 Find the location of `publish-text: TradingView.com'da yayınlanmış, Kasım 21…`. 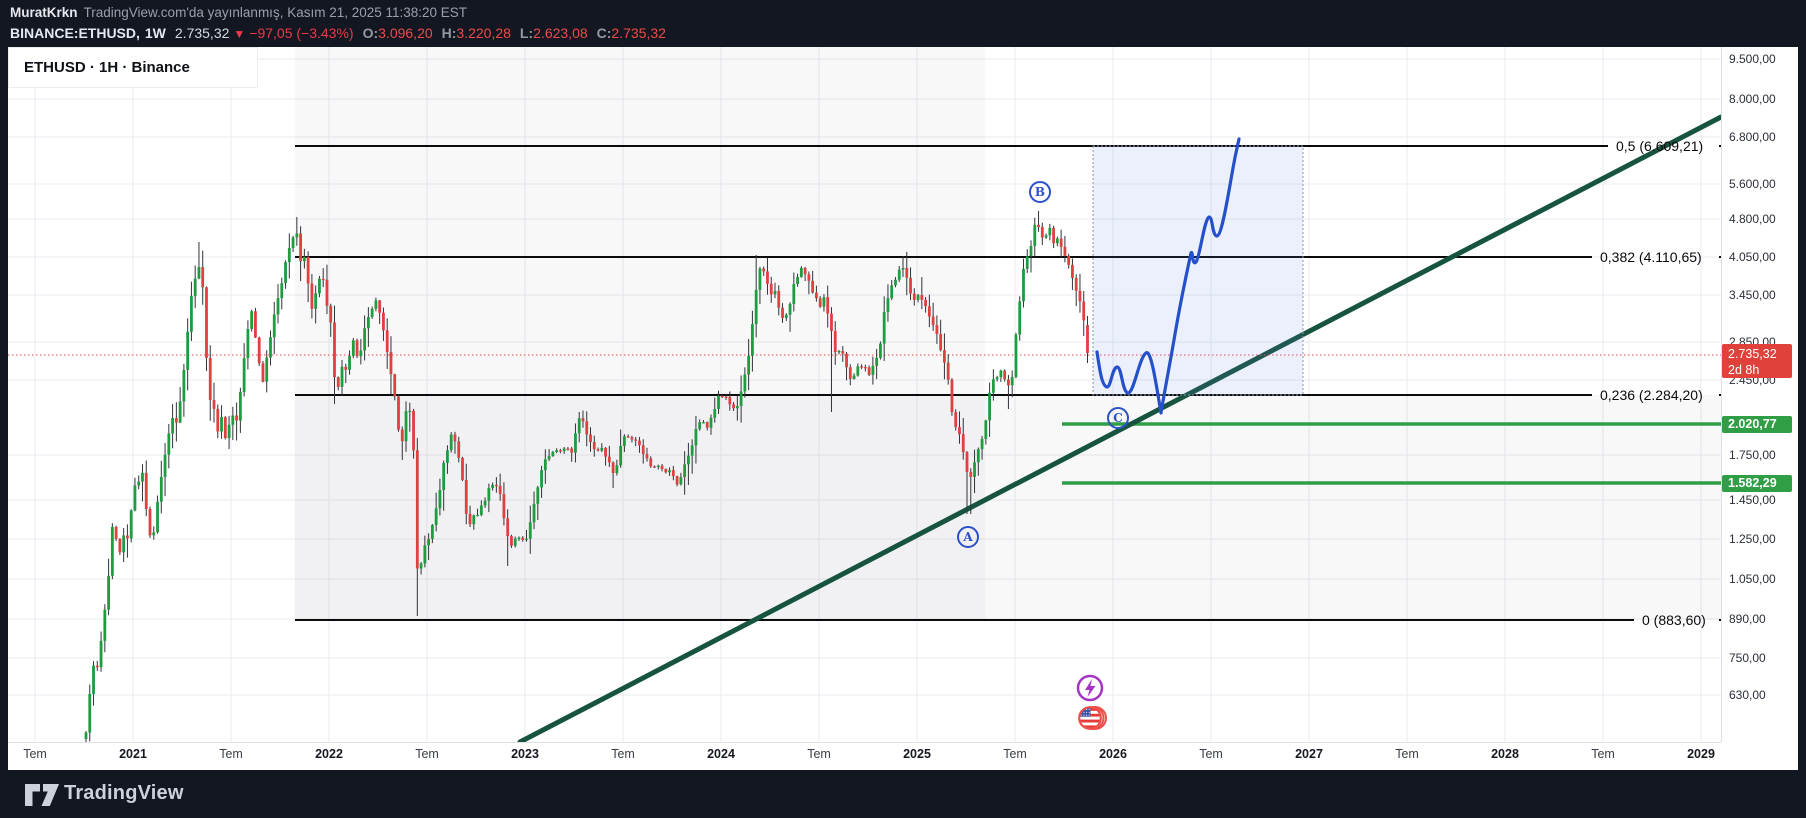

publish-text: TradingView.com'da yayınlanmış, Kasım 21… is located at coordinates (275, 12).